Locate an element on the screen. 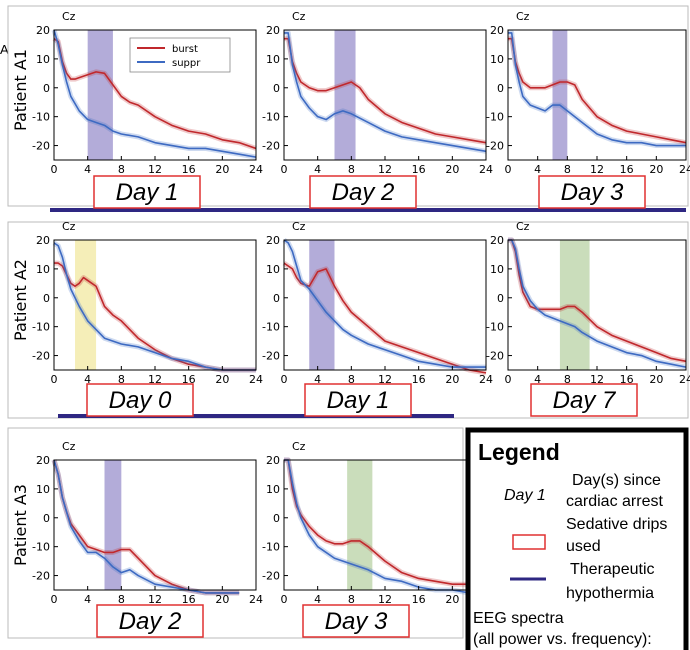 The height and width of the screenshot is (650, 690). legend-eeg-1: EEG spectra is located at coordinates (518, 618).